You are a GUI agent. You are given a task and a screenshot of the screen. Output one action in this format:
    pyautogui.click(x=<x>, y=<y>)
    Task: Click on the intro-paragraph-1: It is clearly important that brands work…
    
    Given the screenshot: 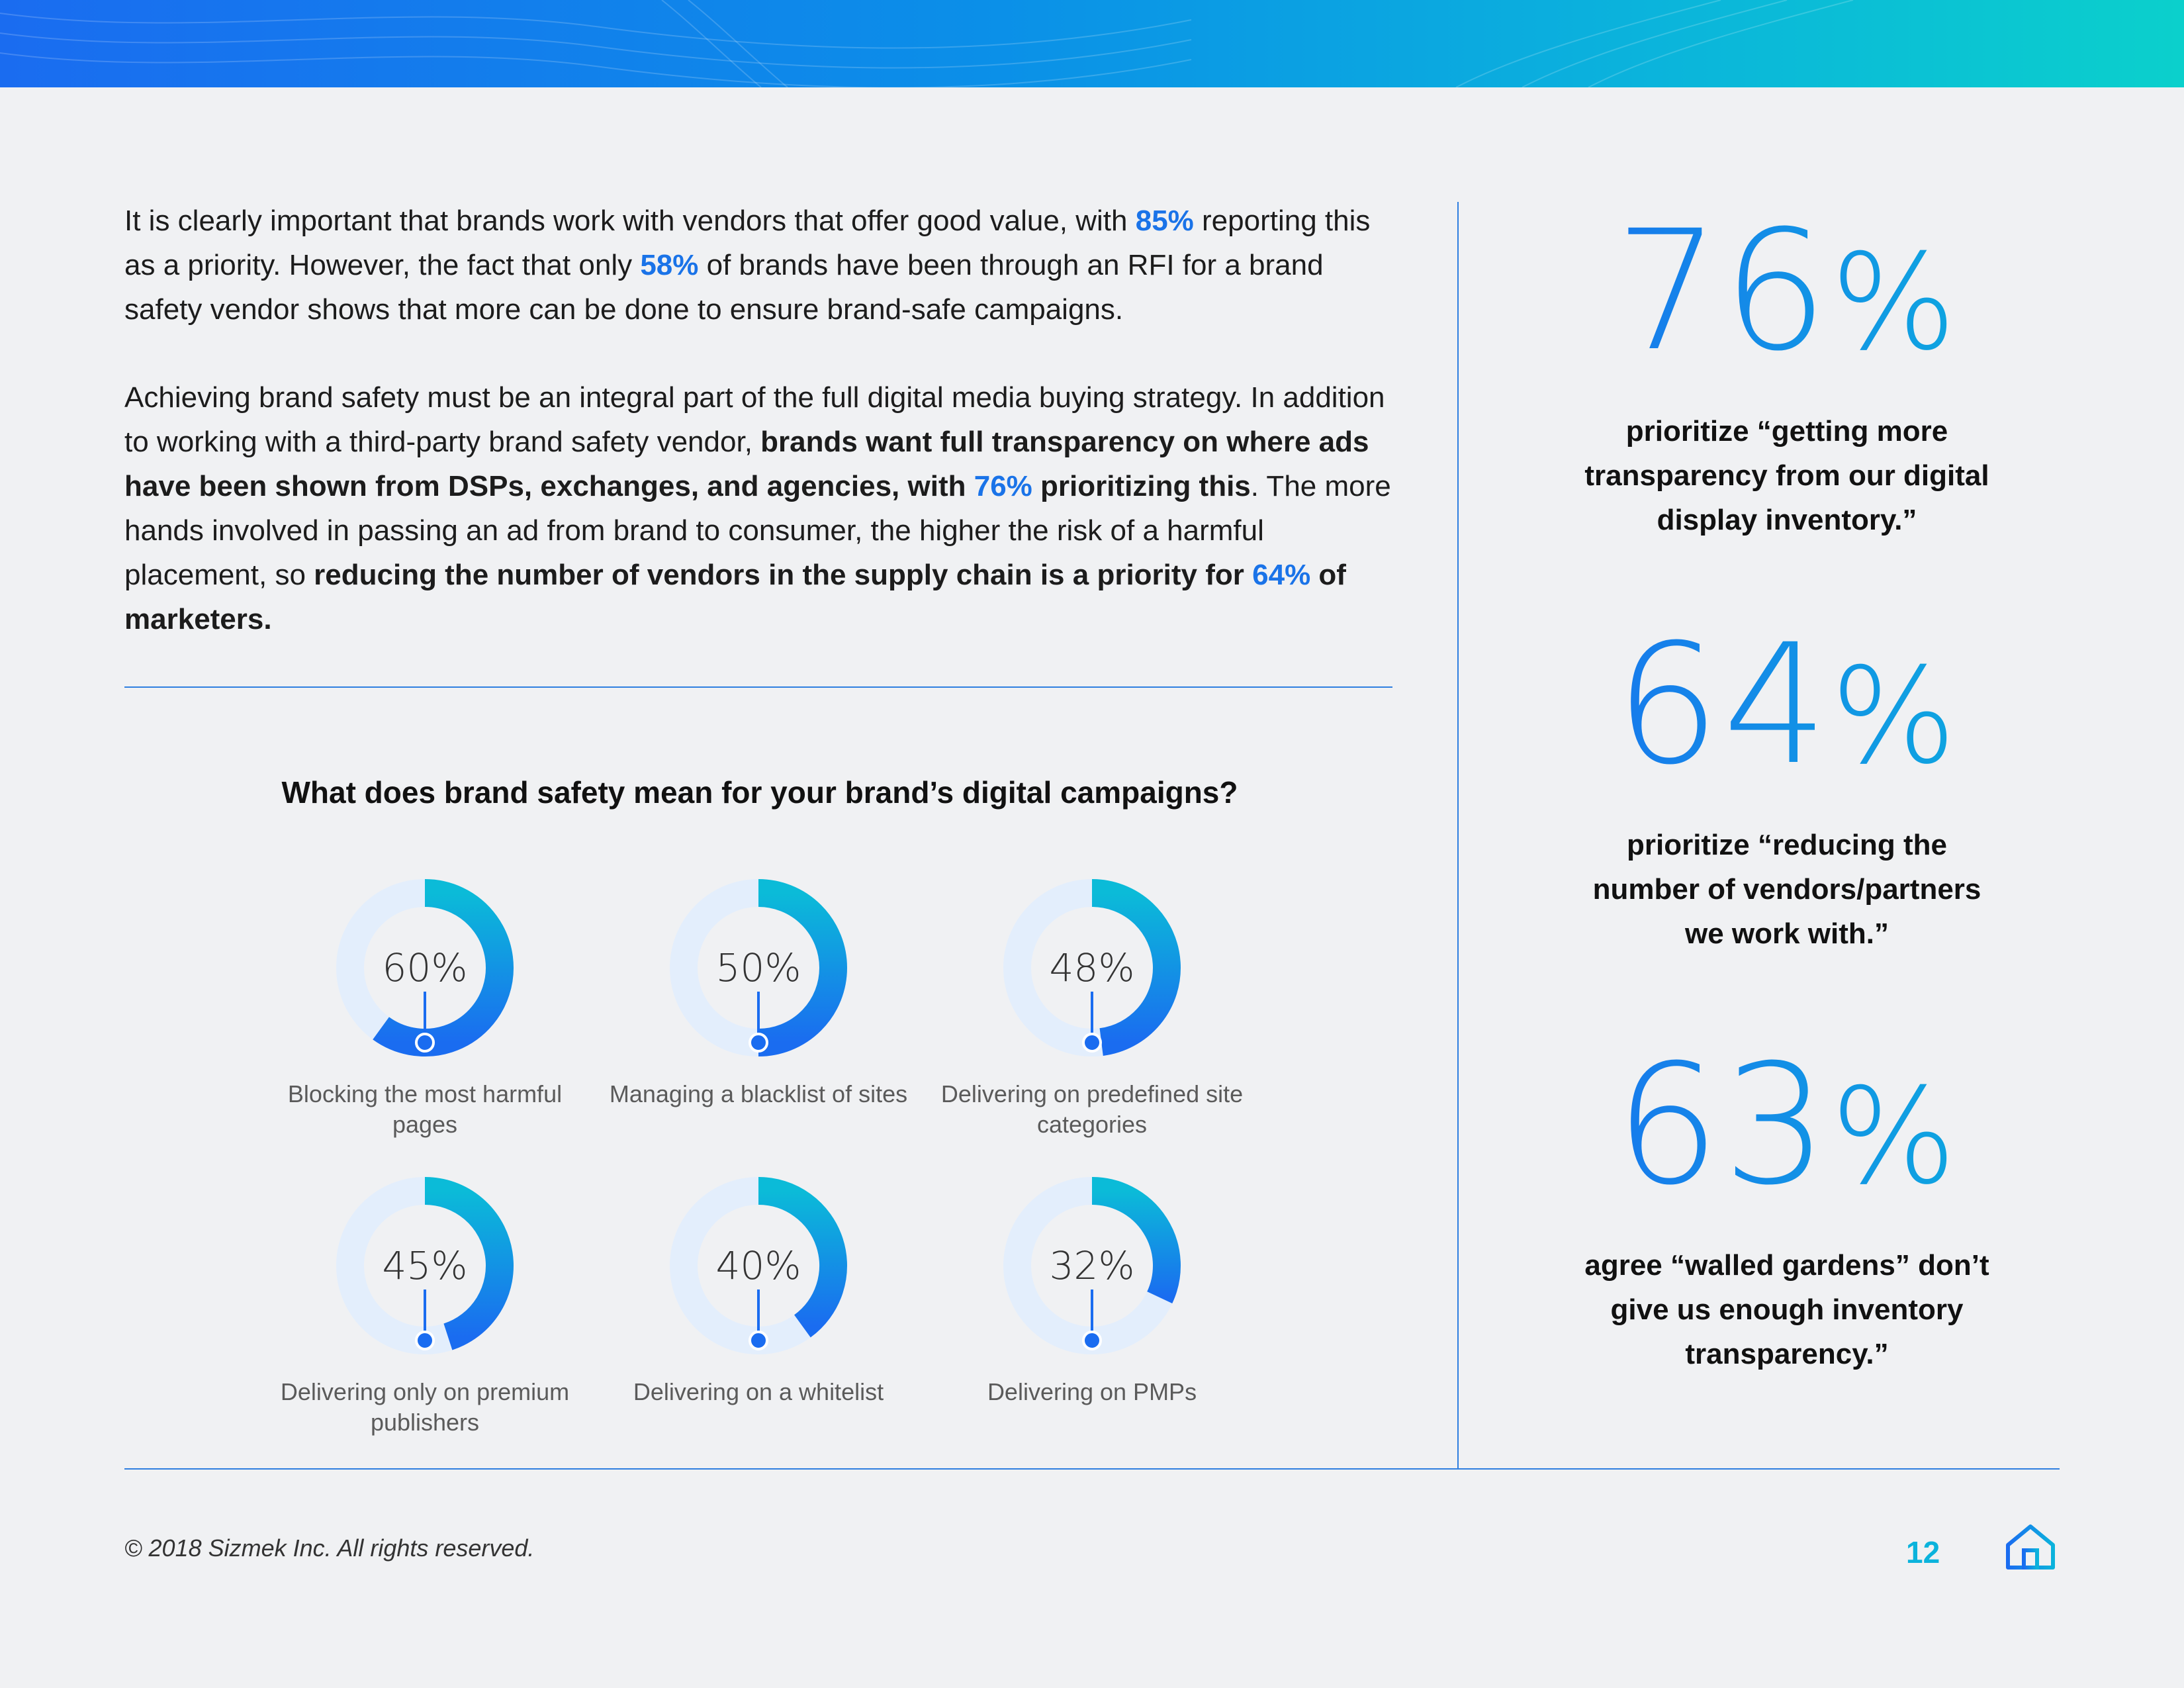 What is the action you would take?
    pyautogui.click(x=759, y=265)
    